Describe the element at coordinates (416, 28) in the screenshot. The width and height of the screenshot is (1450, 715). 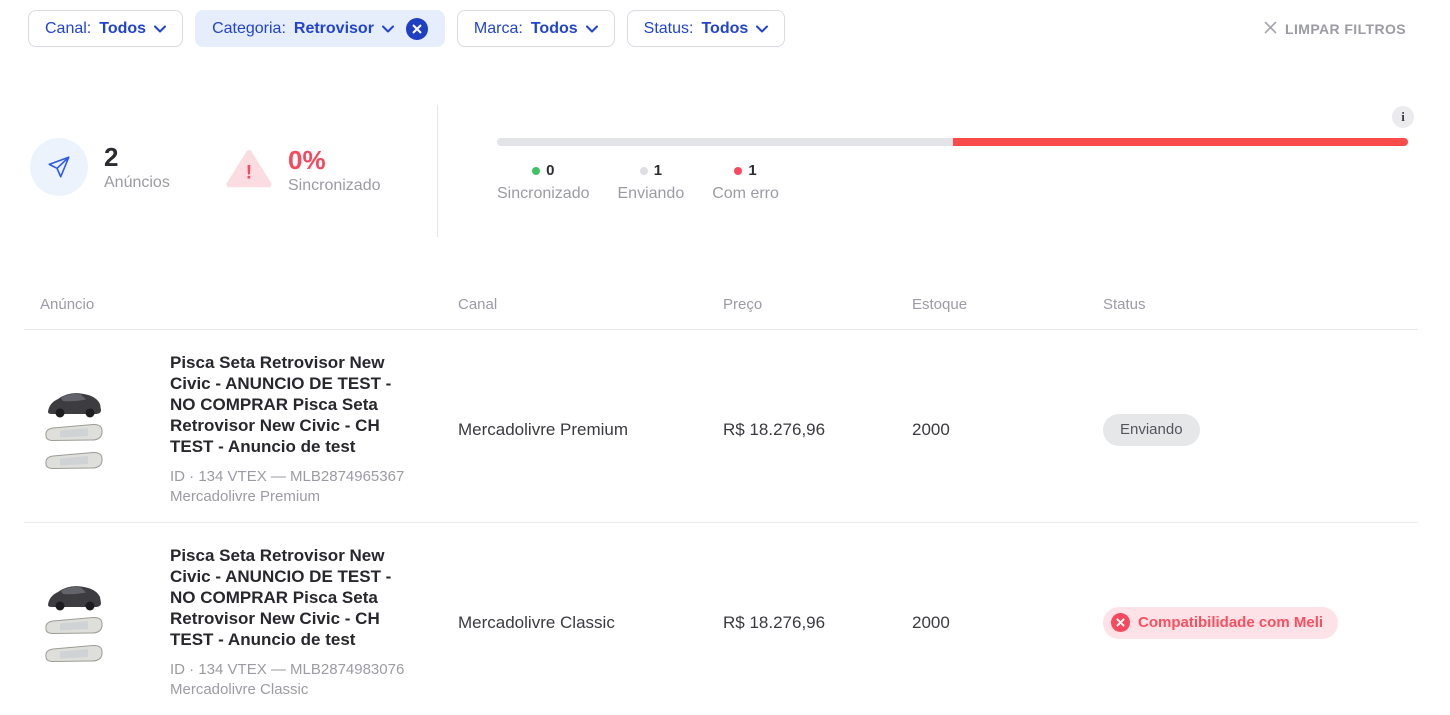
I see `remove-filter-icon` at that location.